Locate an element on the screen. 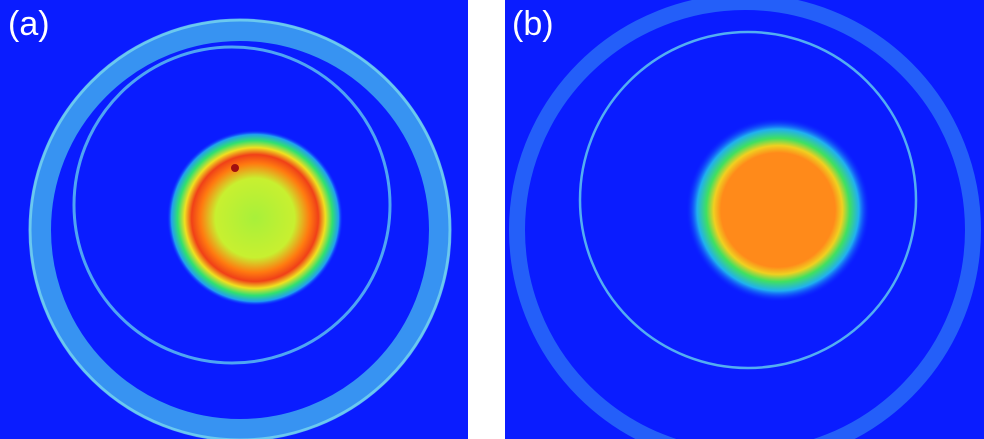  panel-label: (b) is located at coordinates (533, 24).